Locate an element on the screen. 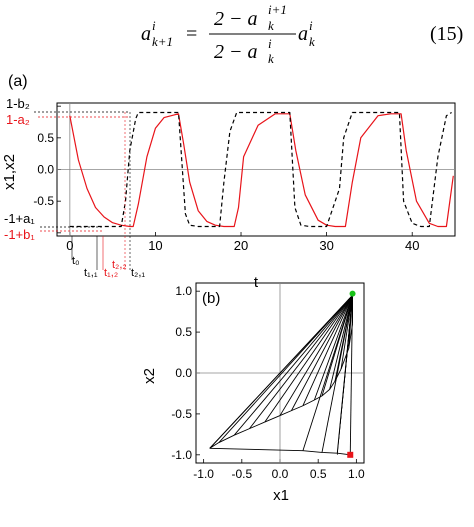 This screenshot has width=474, height=527. panel-b-label: (b) is located at coordinates (211, 298).